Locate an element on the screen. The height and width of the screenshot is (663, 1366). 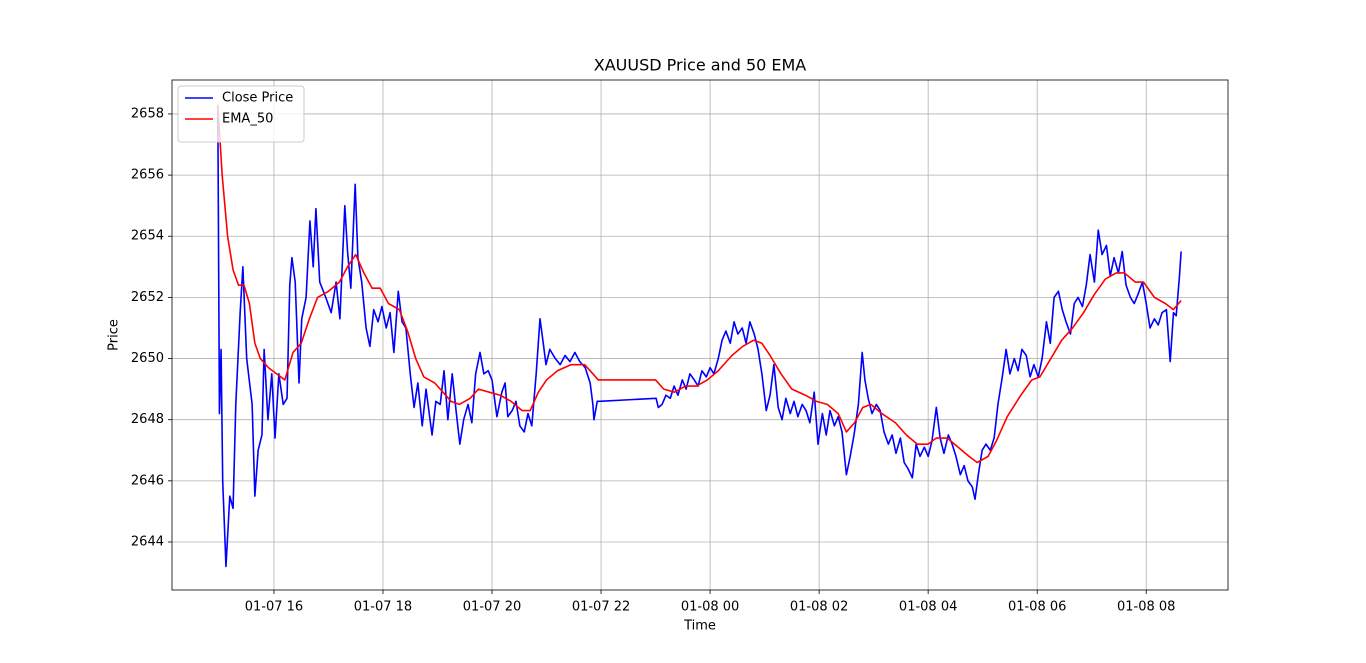
x-tick-label: 01-08 02 is located at coordinates (819, 607).